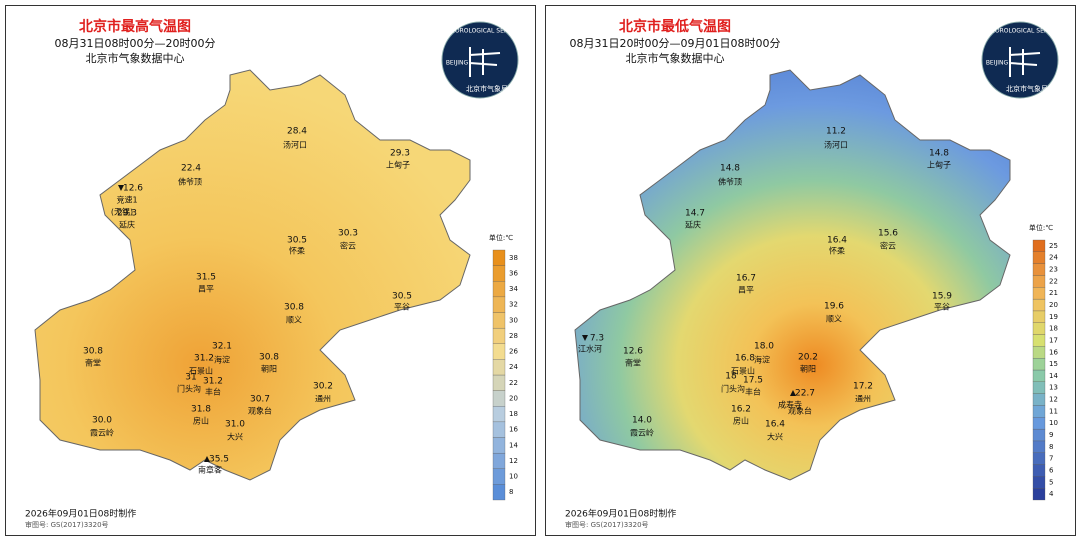  What do you see at coordinates (206, 278) in the screenshot?
I see `station-value: 31.5` at bounding box center [206, 278].